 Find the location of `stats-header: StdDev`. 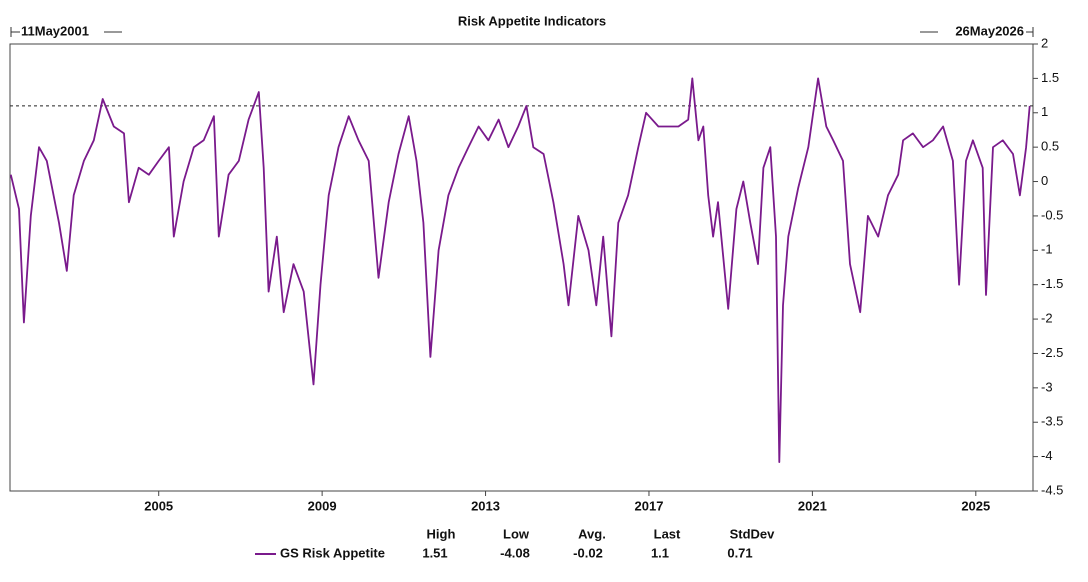

stats-header: StdDev is located at coordinates (753, 533).